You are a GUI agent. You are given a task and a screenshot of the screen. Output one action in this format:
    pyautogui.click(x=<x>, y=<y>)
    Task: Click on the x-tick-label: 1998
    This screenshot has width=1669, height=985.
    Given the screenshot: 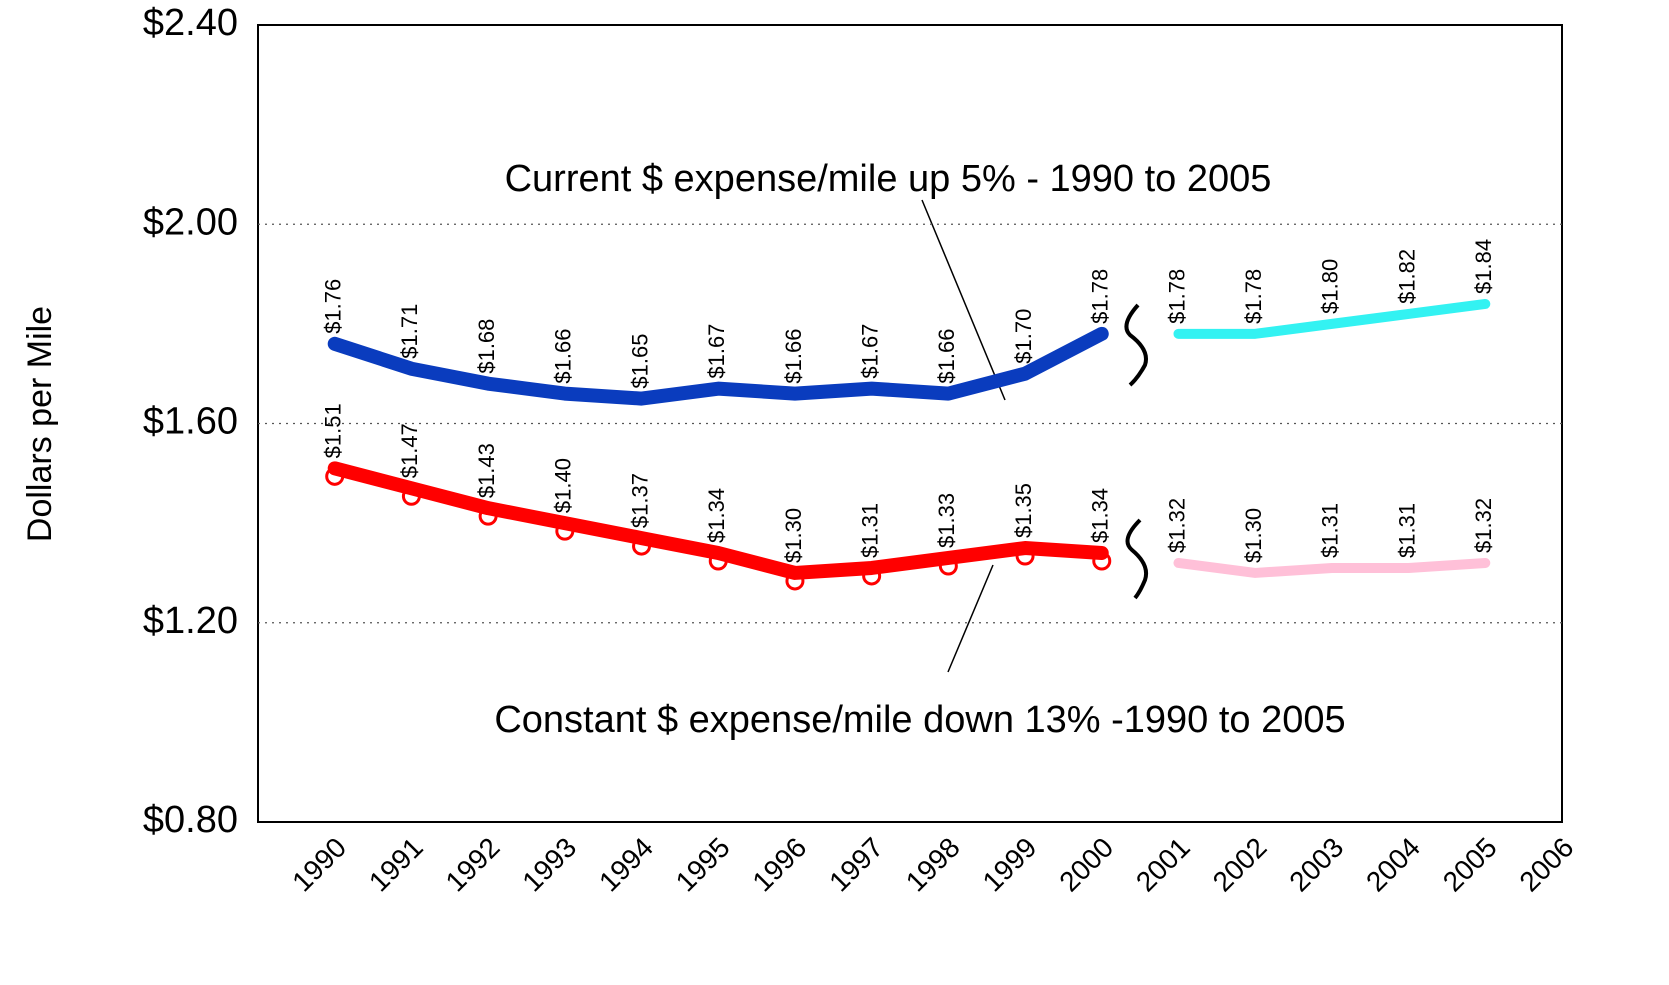 What is the action you would take?
    pyautogui.click(x=933, y=865)
    